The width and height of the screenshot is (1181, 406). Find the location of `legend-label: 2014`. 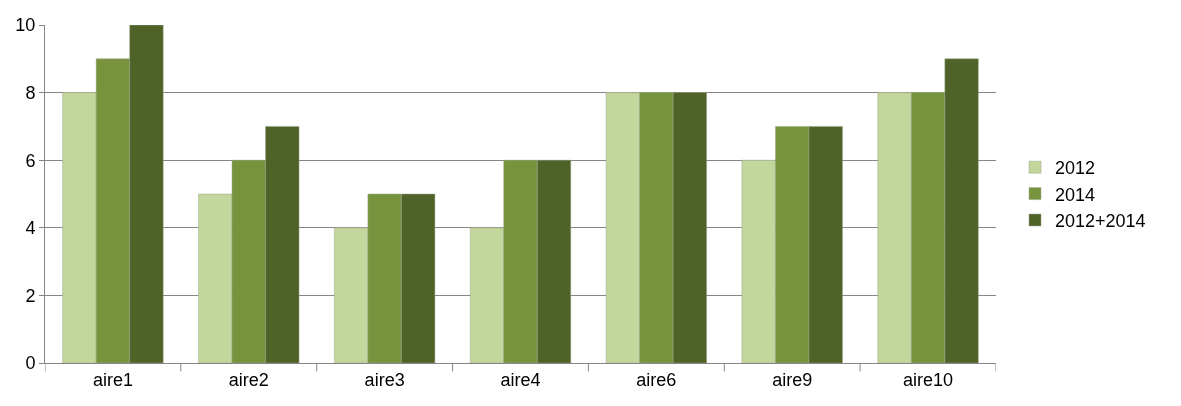

legend-label: 2014 is located at coordinates (1075, 194).